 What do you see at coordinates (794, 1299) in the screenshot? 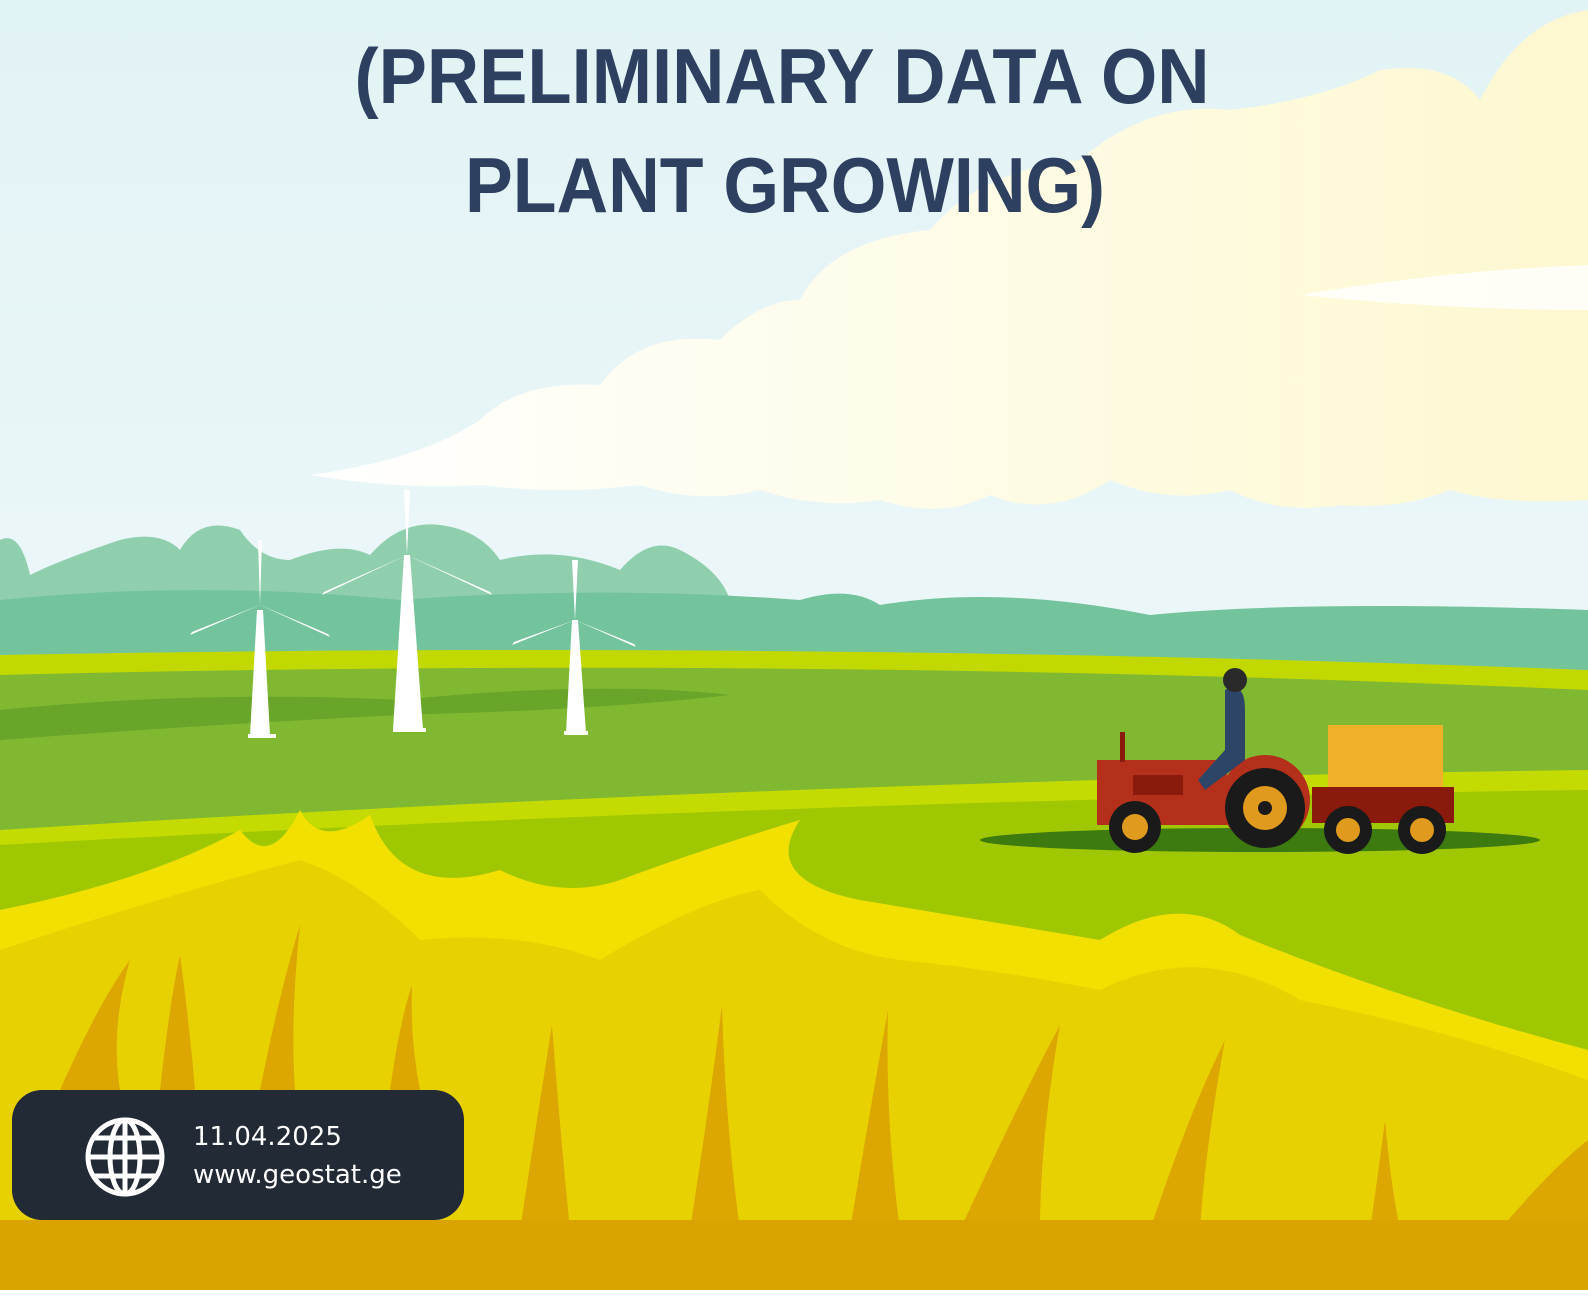
I see `bottom-border` at bounding box center [794, 1299].